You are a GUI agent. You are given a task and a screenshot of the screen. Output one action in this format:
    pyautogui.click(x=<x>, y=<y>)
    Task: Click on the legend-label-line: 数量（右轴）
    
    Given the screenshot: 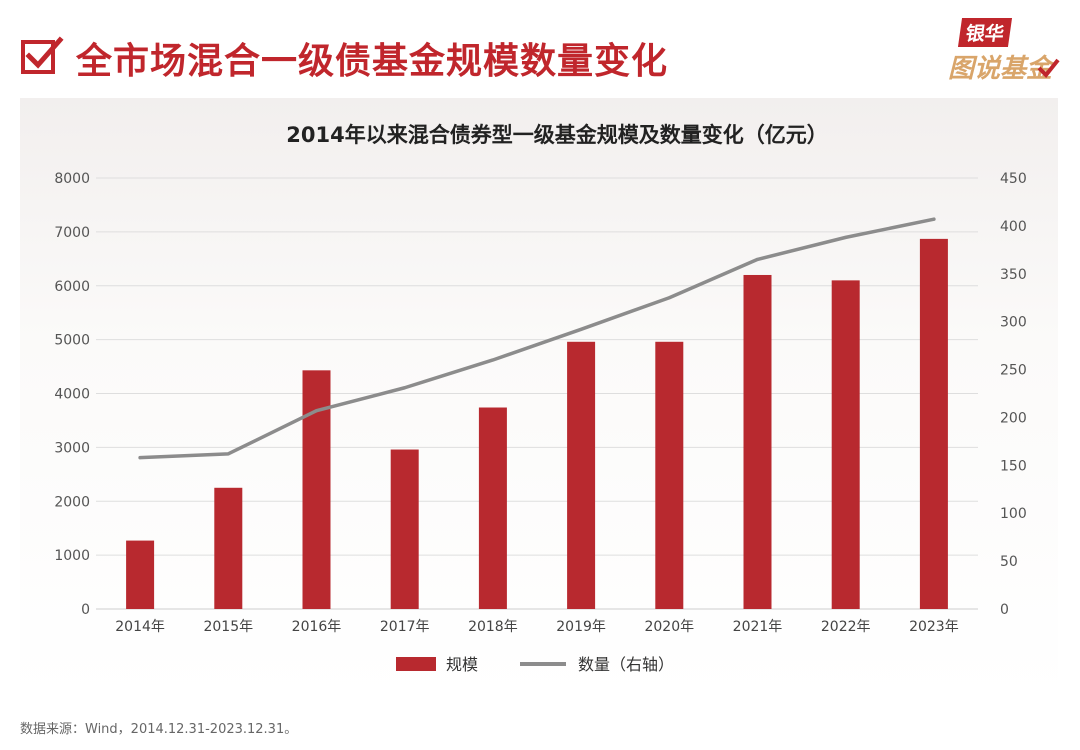 What is the action you would take?
    pyautogui.click(x=626, y=664)
    